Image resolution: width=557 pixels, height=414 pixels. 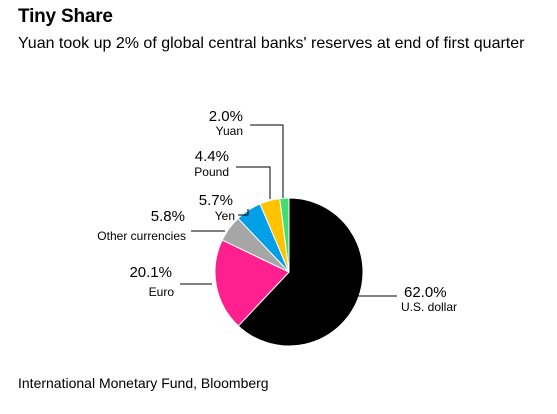 What do you see at coordinates (212, 156) in the screenshot?
I see `value-label-pound: 4.4%` at bounding box center [212, 156].